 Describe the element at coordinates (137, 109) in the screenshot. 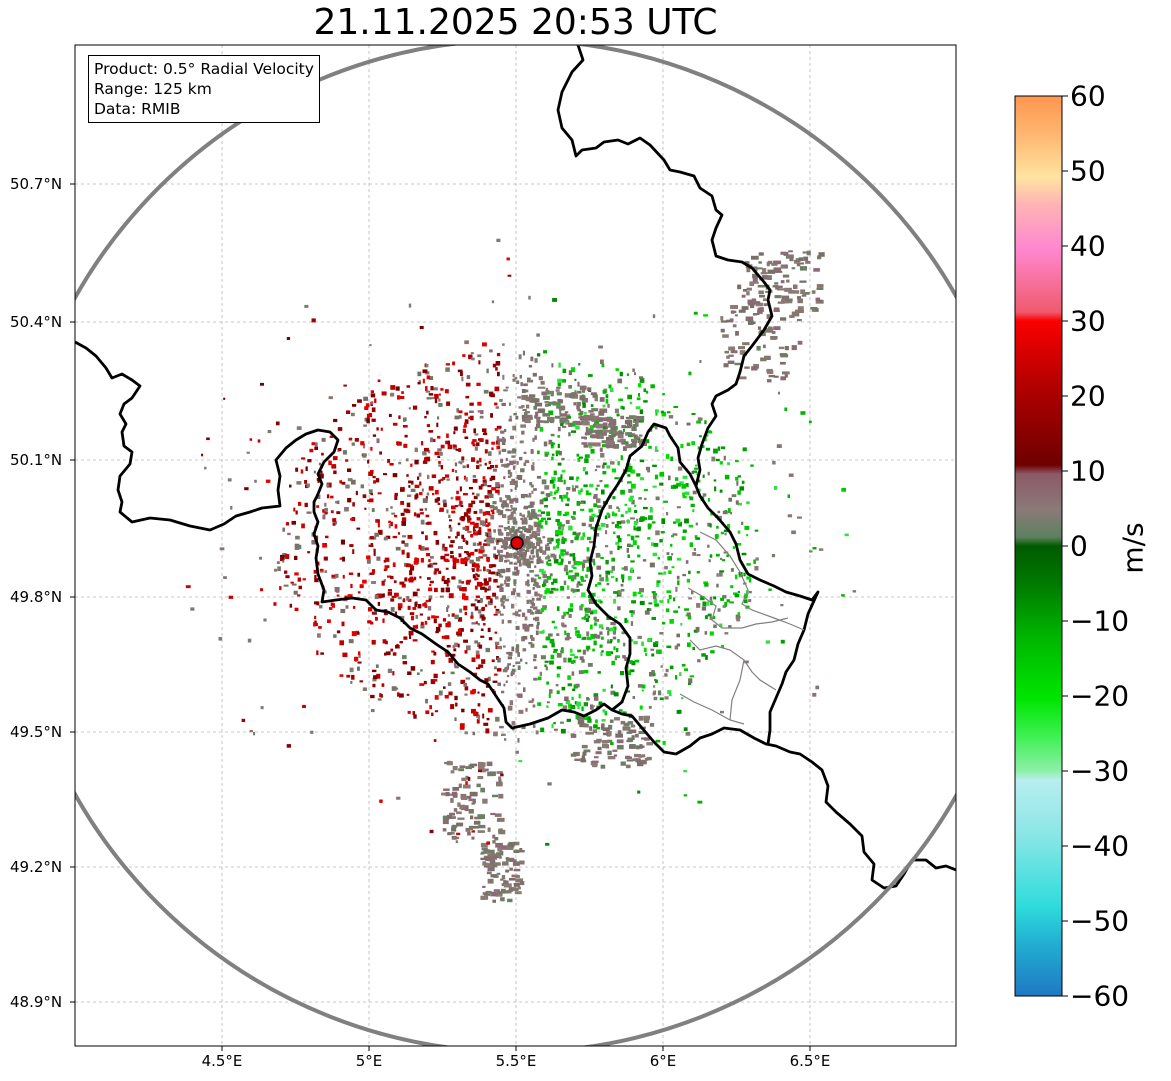

I see `info-data-source: Data: RMIB` at that location.